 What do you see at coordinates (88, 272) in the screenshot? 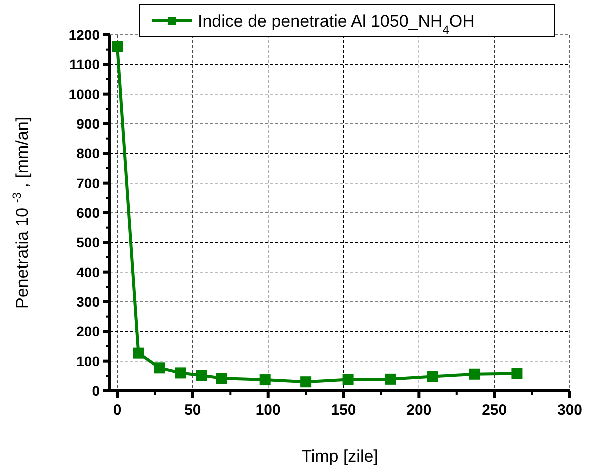
I see `y-tick-label: 400` at bounding box center [88, 272].